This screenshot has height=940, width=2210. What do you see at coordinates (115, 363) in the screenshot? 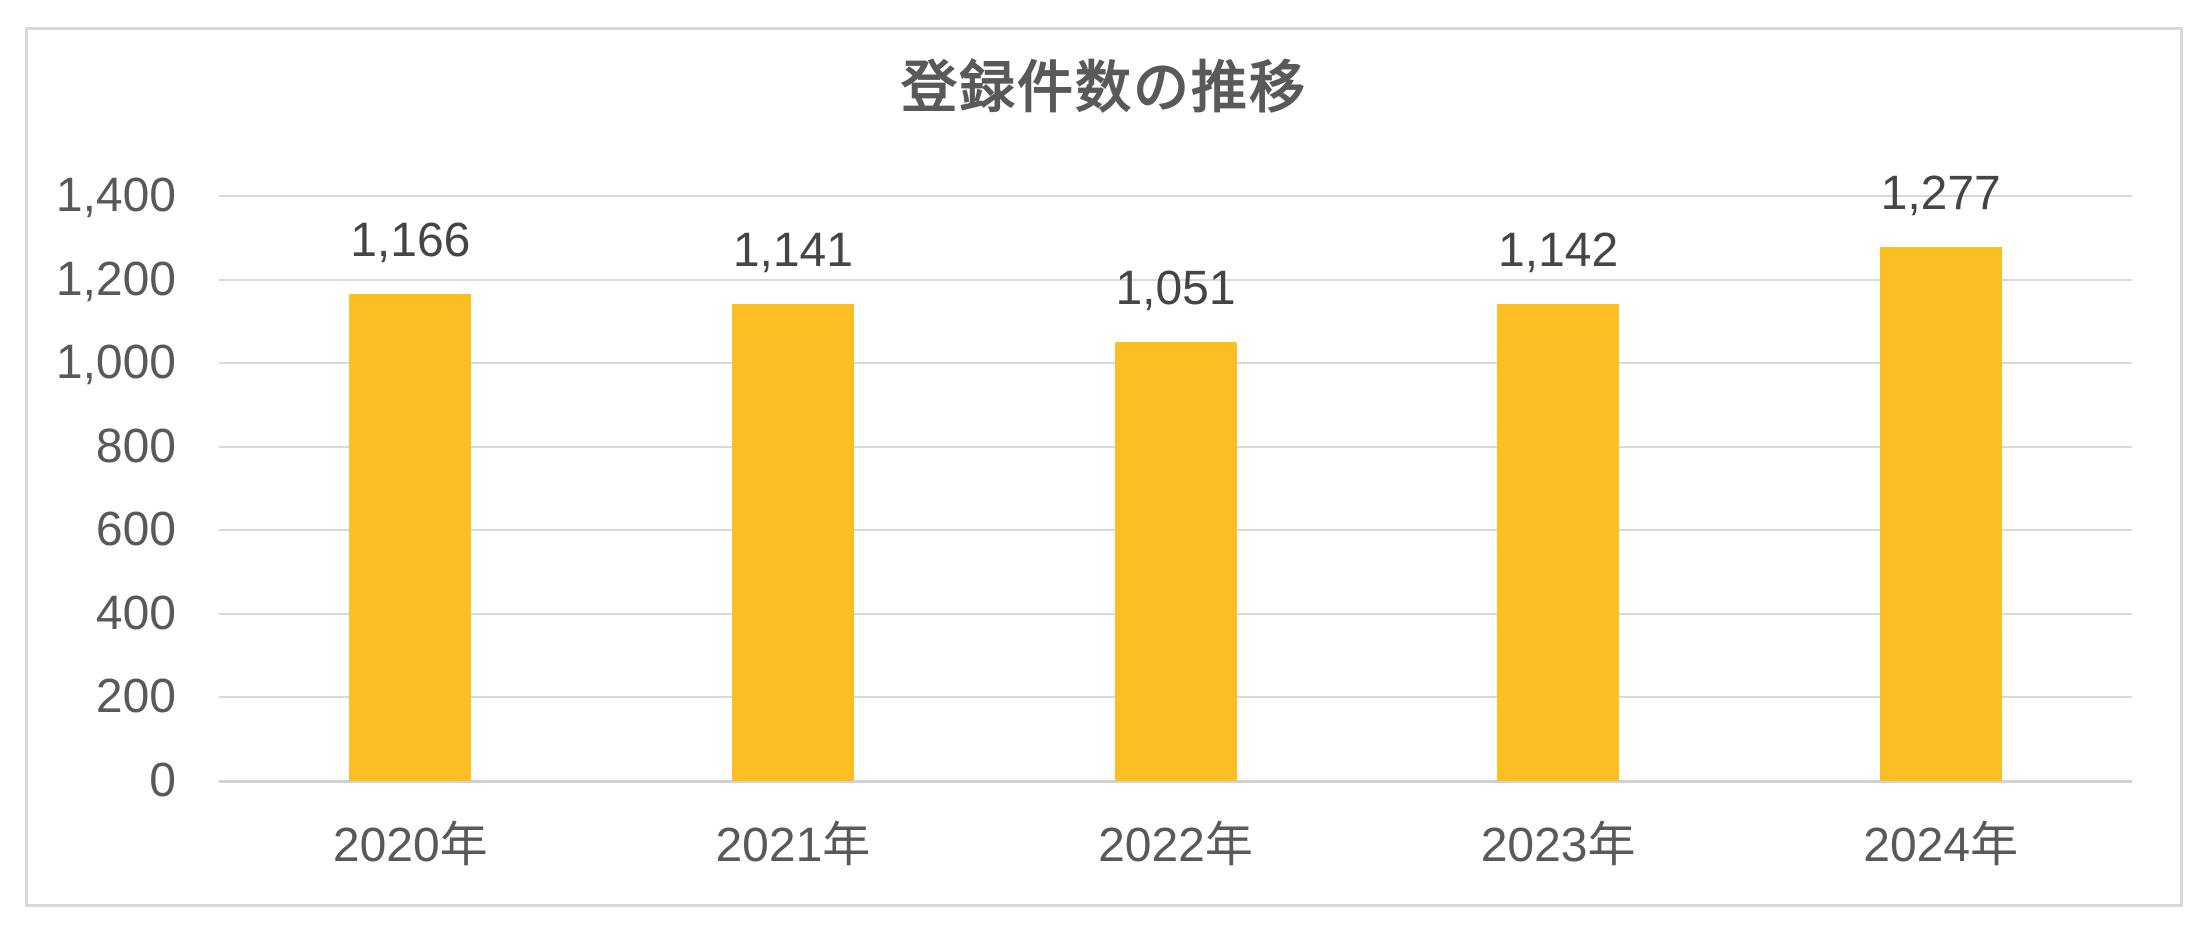
I see `y-tick-label-1000: 1,000` at bounding box center [115, 363].